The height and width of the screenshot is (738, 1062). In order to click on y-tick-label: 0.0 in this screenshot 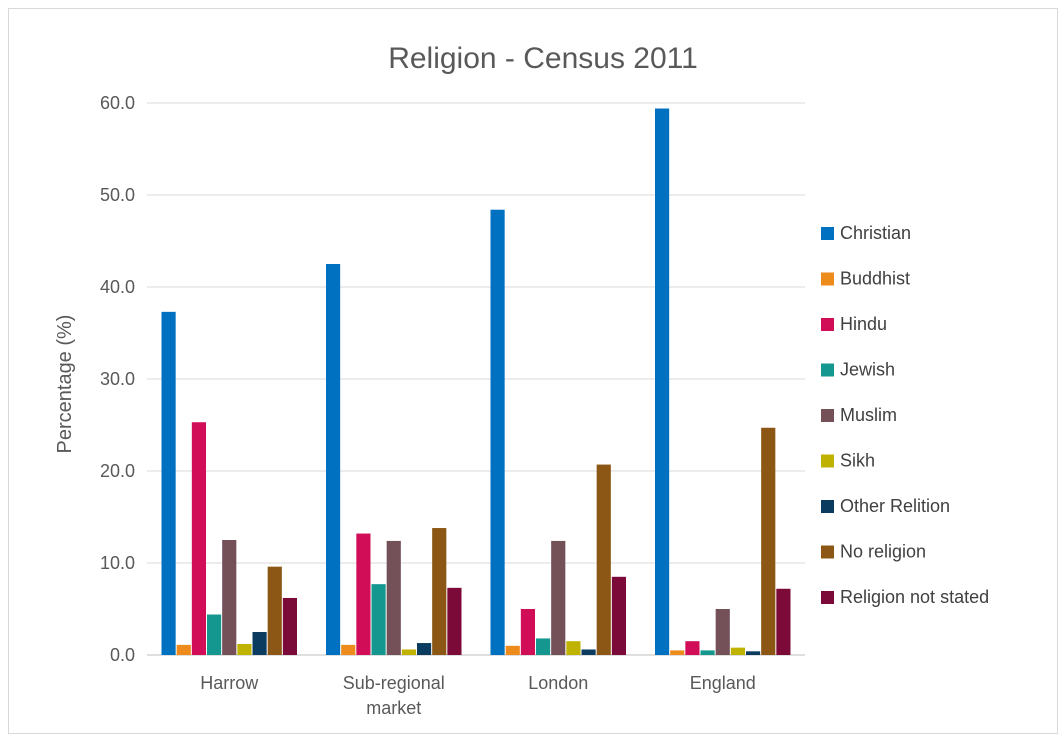, I will do `click(122, 655)`.